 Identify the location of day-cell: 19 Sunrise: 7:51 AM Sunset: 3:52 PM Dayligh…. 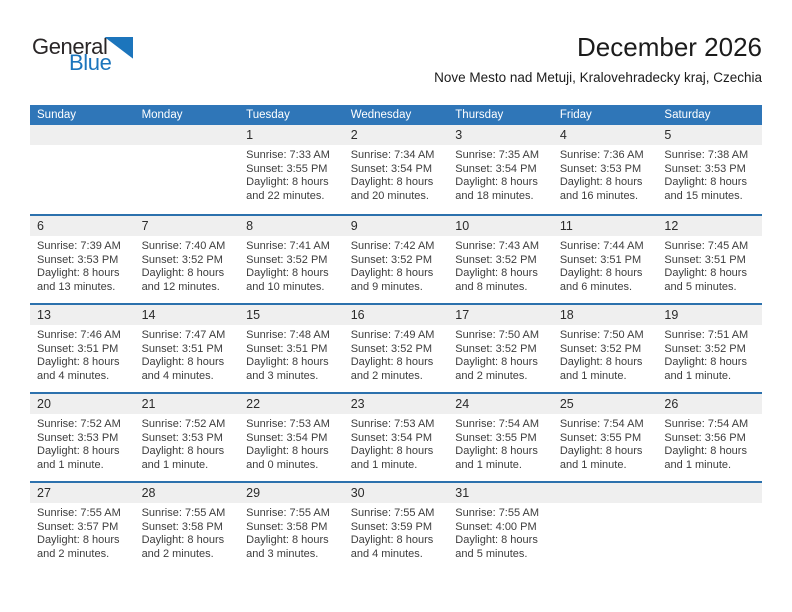
(709, 348).